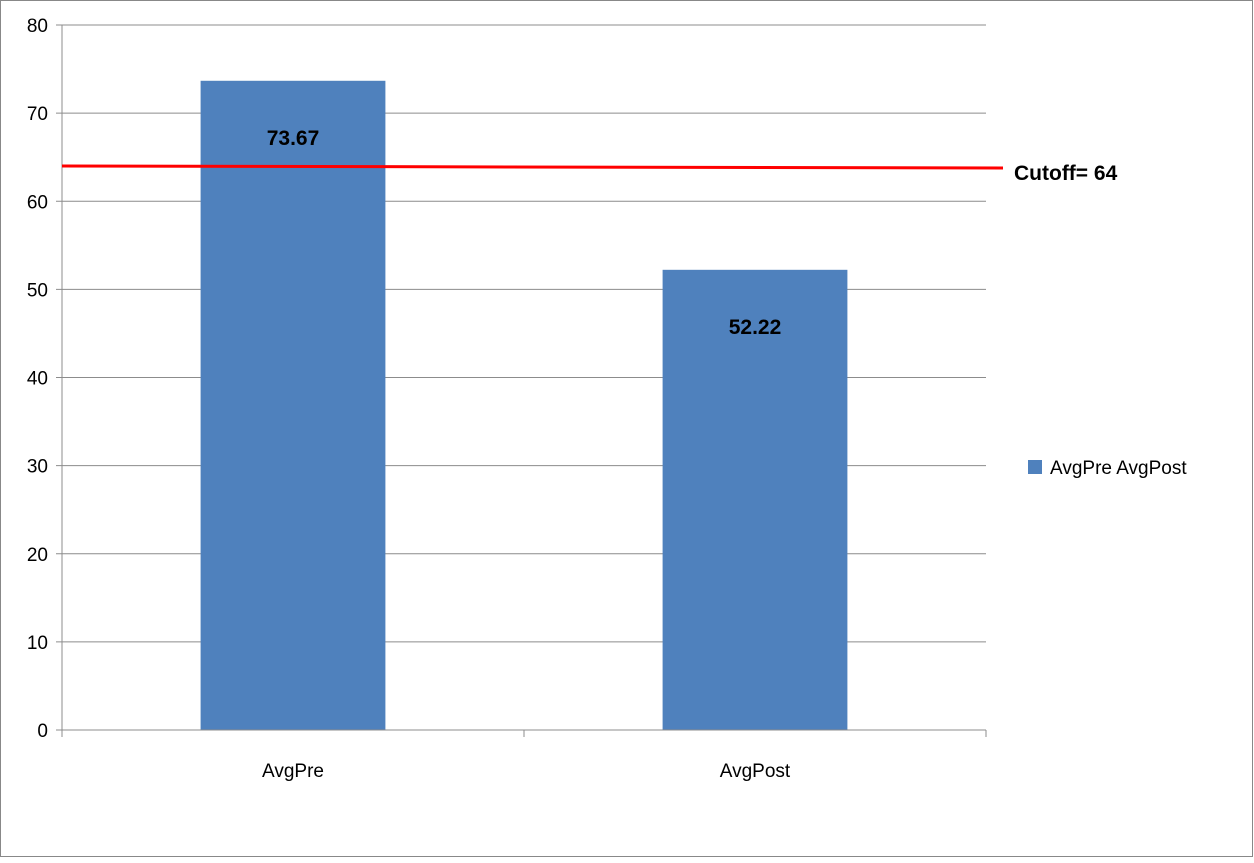  Describe the element at coordinates (1066, 173) in the screenshot. I see `cutoff-label: Cutoff= 64` at that location.